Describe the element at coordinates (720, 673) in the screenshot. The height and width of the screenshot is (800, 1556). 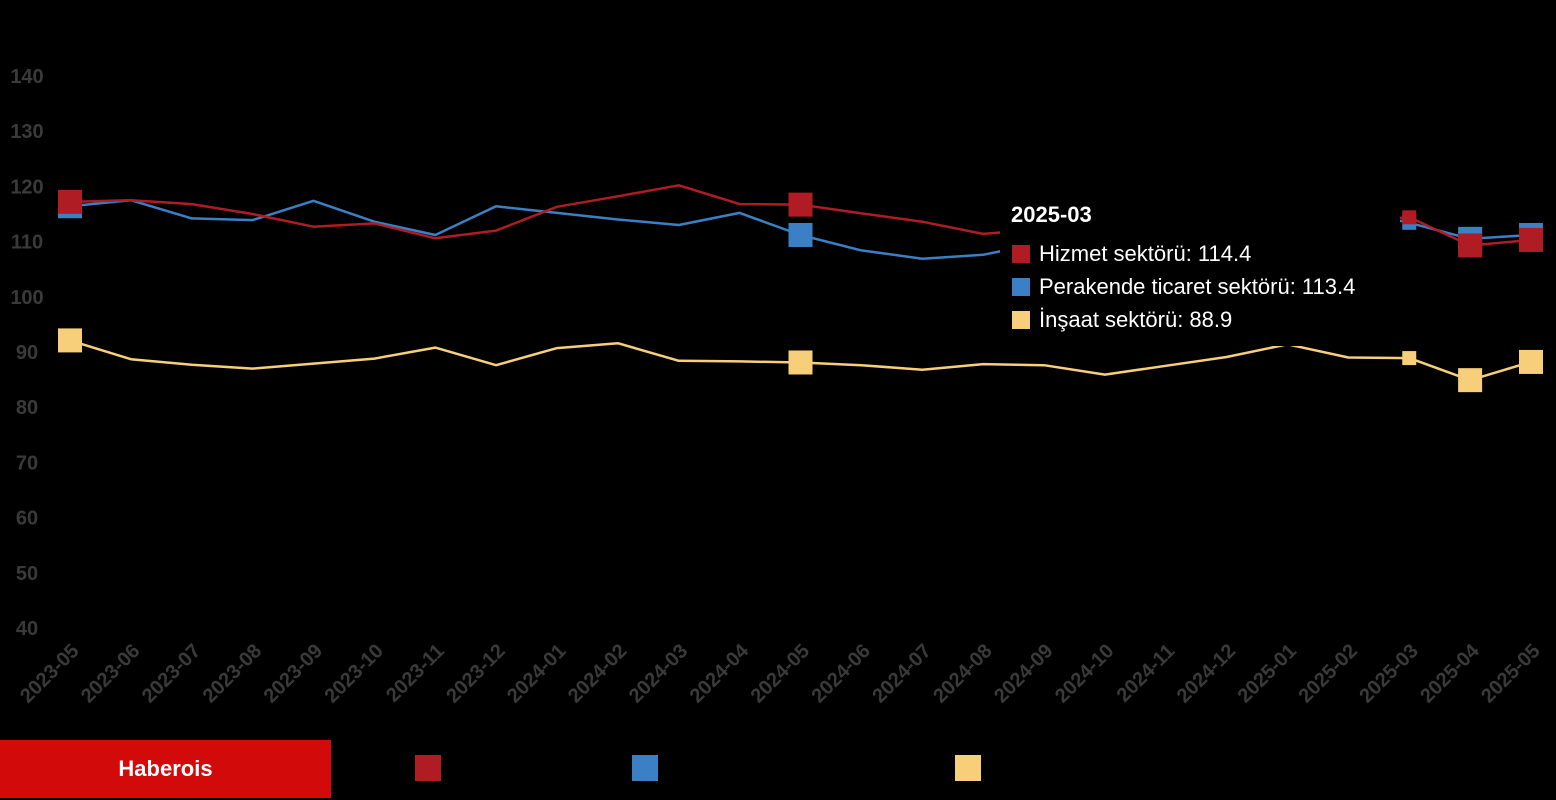
I see `x-tick-label: 2024-04` at that location.